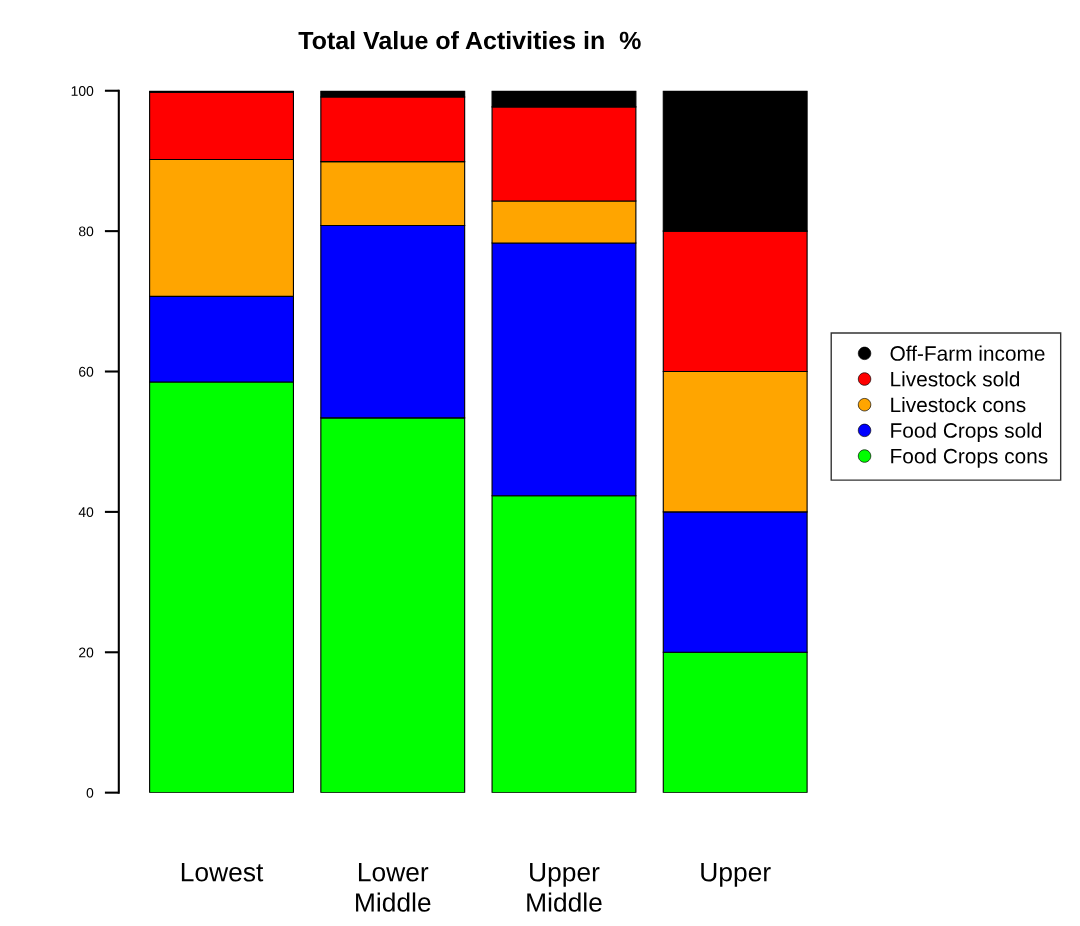 The width and height of the screenshot is (1080, 926). I want to click on y-tick-label: 60, so click(86, 371).